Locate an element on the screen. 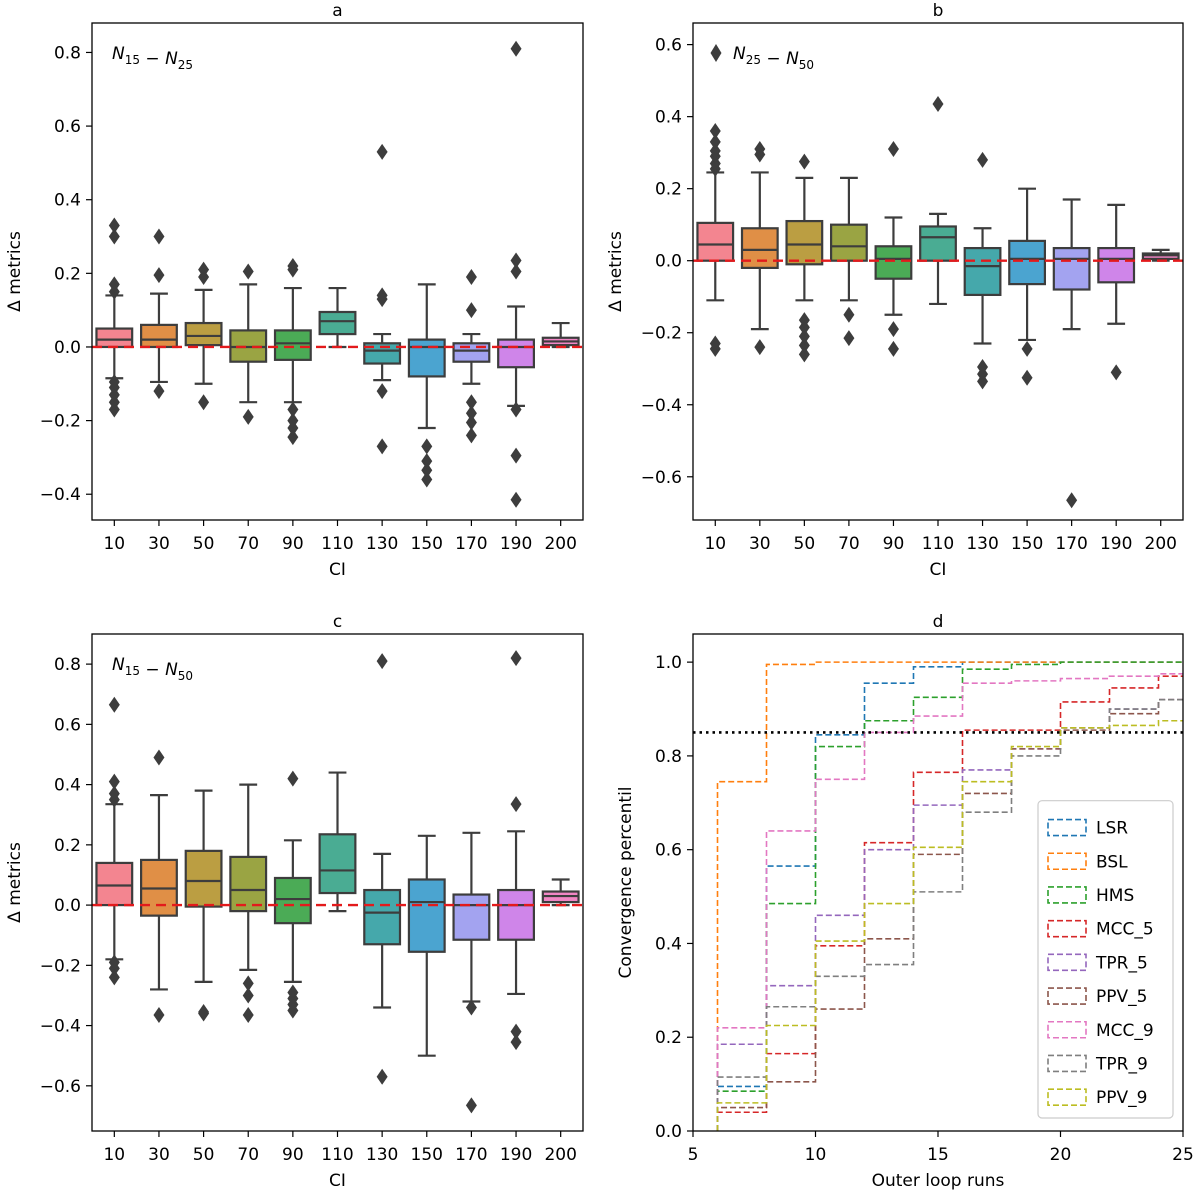 The image size is (1200, 1193). y-tick-label: 0.2 is located at coordinates (67, 274).